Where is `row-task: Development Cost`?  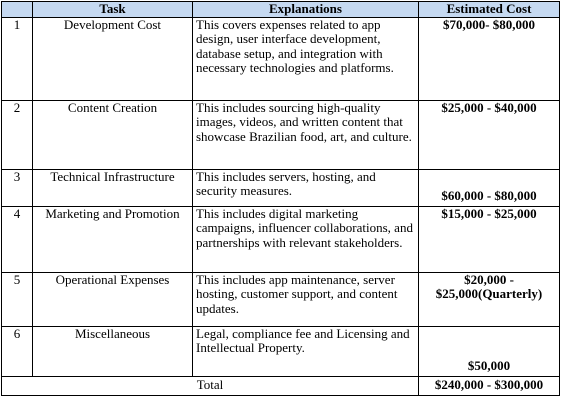 row-task: Development Cost is located at coordinates (112, 58).